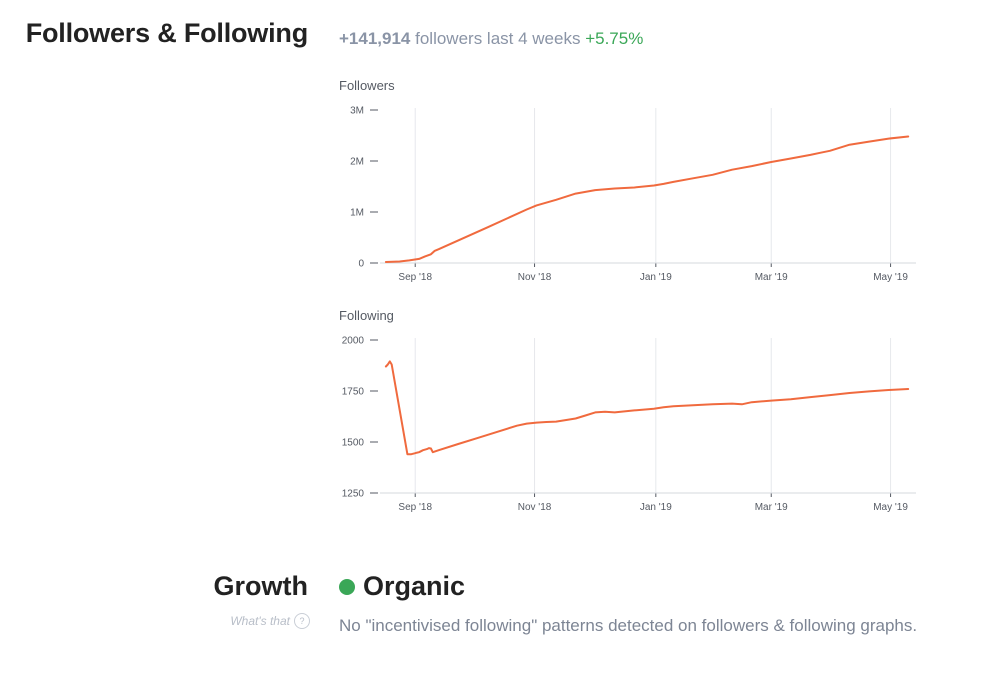 This screenshot has height=675, width=990. Describe the element at coordinates (535, 277) in the screenshot. I see `followers-x-tick-label: Nov '18` at that location.